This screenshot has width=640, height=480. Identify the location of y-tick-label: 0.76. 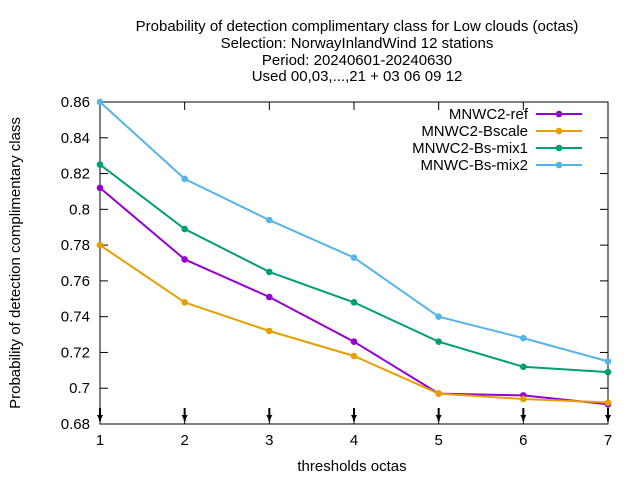
(75, 281).